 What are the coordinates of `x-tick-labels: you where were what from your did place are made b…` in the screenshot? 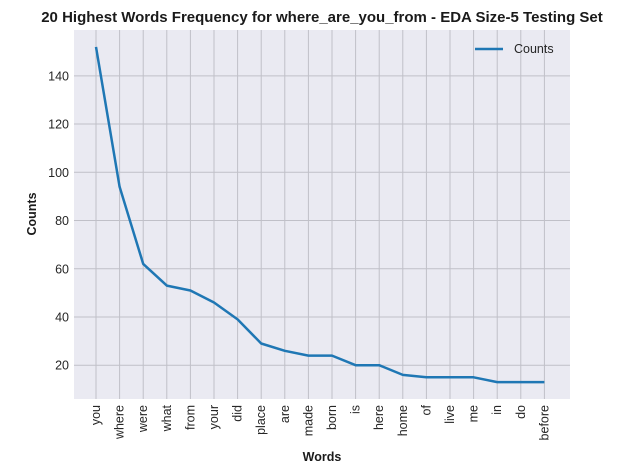 It's located at (320, 422).